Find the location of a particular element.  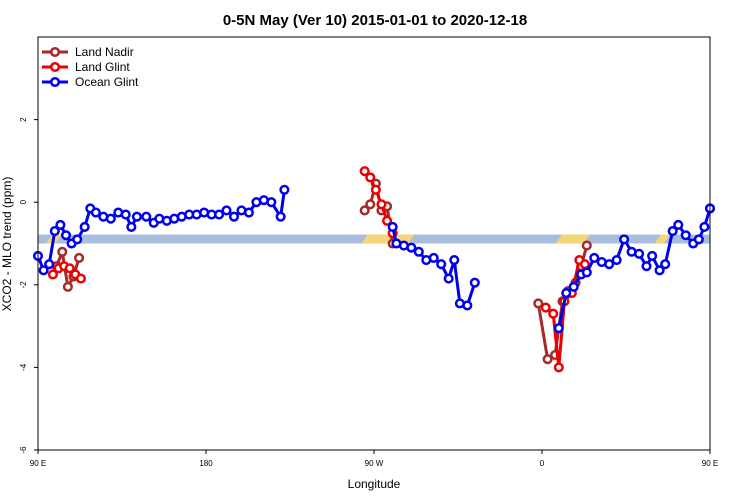

x-tick-label: 180 is located at coordinates (206, 463).